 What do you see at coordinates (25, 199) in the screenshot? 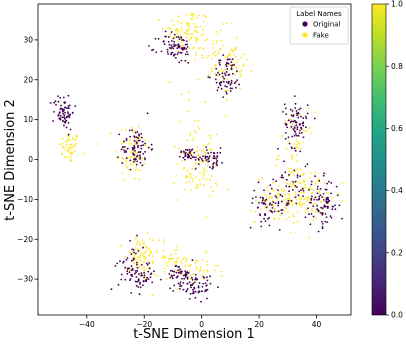
I see `y-tick-label: −10` at bounding box center [25, 199].